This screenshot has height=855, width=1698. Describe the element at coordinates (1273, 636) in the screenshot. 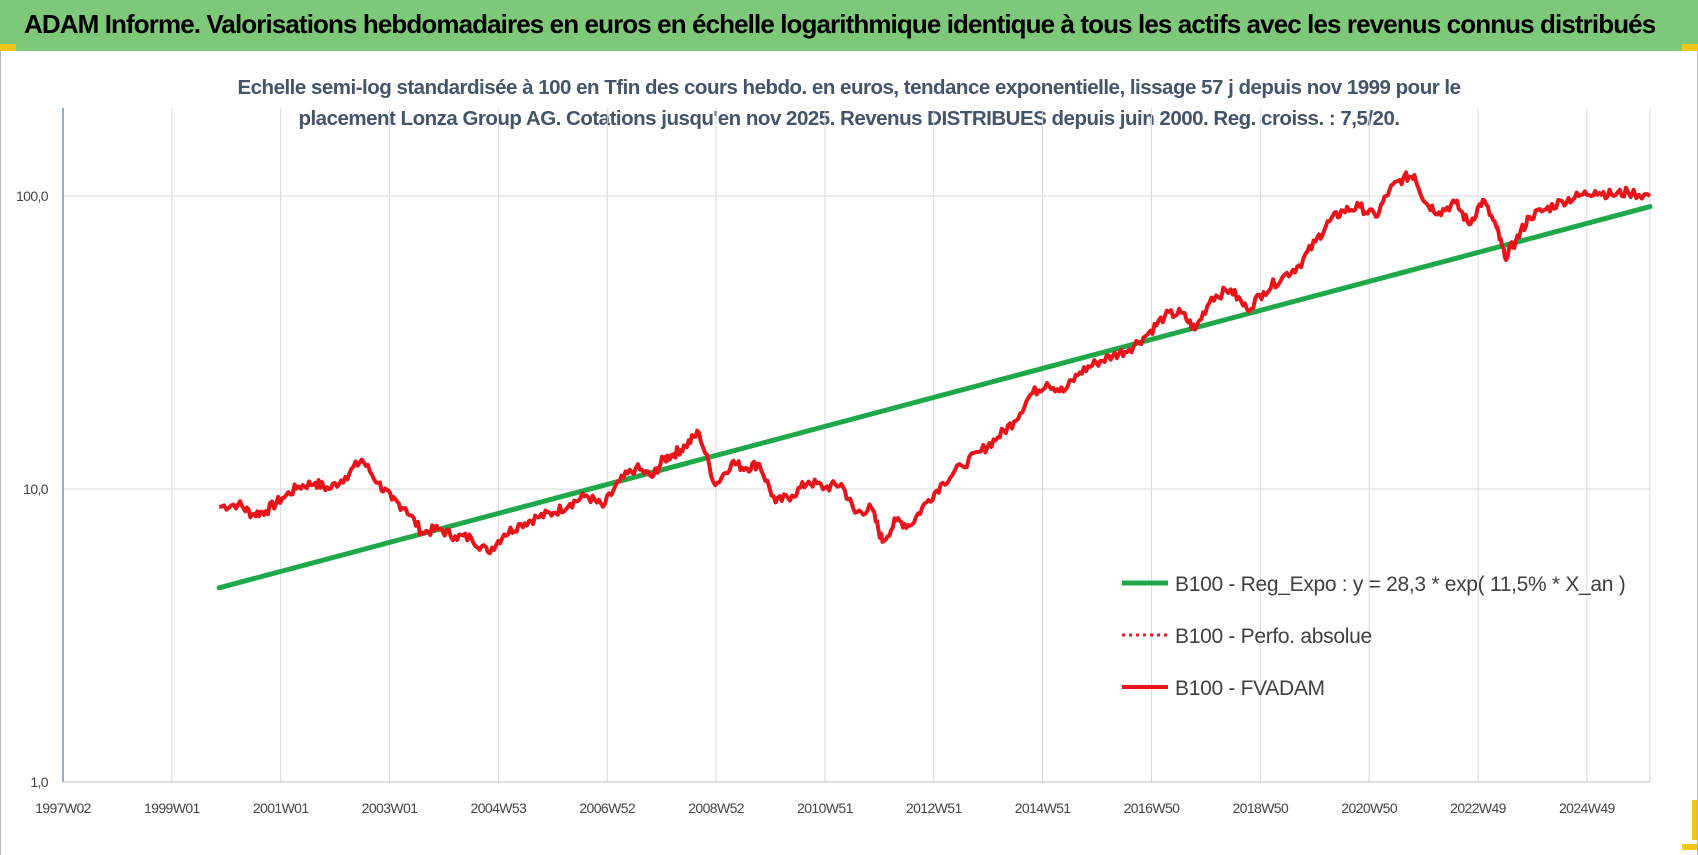

I see `legend-label-perf-absolue: B100 - Perfo. absolue` at that location.